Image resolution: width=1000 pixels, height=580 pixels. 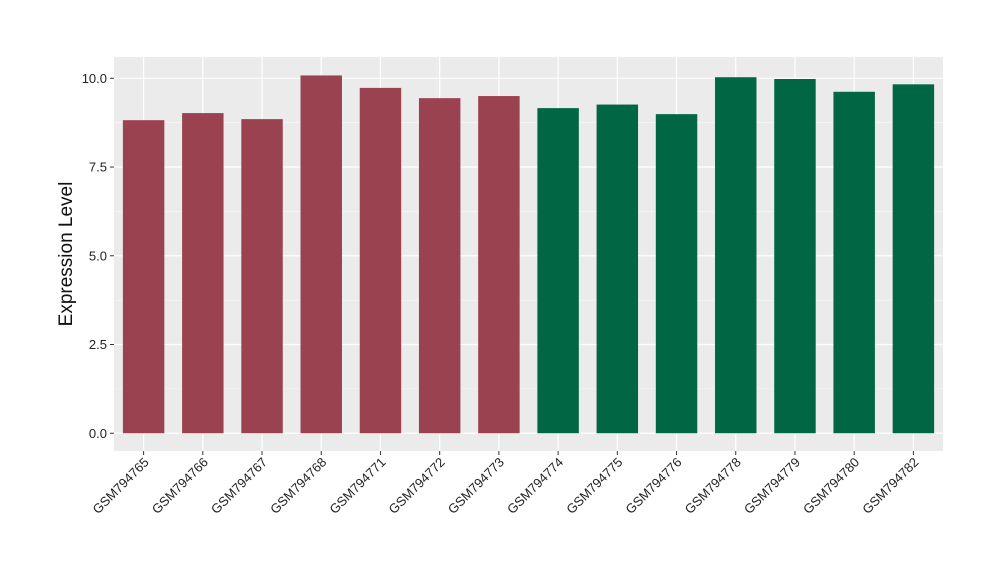 What do you see at coordinates (203, 273) in the screenshot?
I see `bar-GSM794766` at bounding box center [203, 273].